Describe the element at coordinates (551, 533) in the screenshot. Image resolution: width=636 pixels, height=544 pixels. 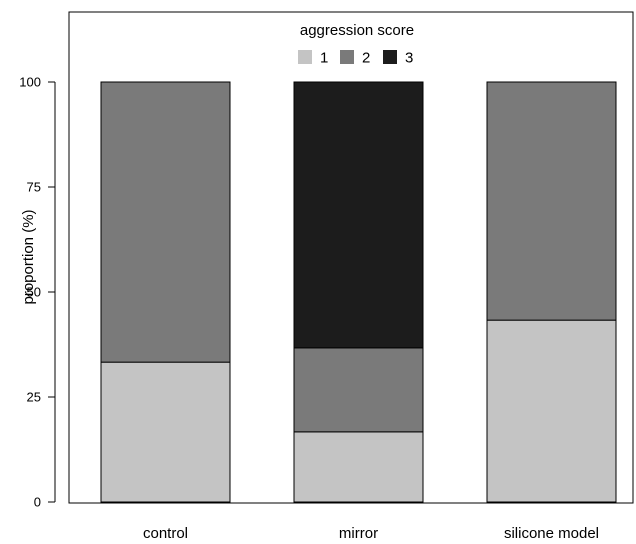
I see `x-tick-label: silicone model` at that location.